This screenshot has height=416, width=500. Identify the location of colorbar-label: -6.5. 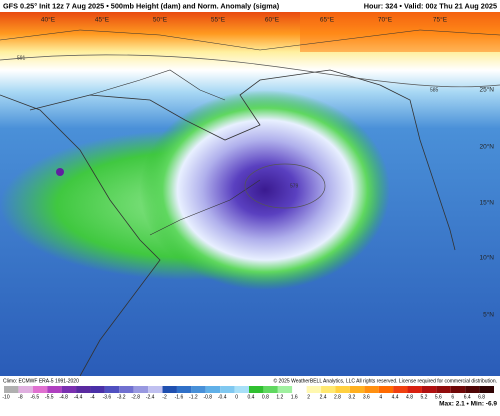
(35, 397).